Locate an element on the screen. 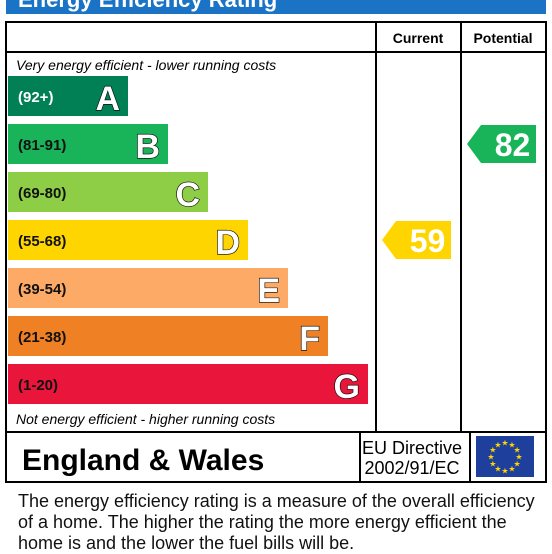  band-letter: B is located at coordinates (147, 147).